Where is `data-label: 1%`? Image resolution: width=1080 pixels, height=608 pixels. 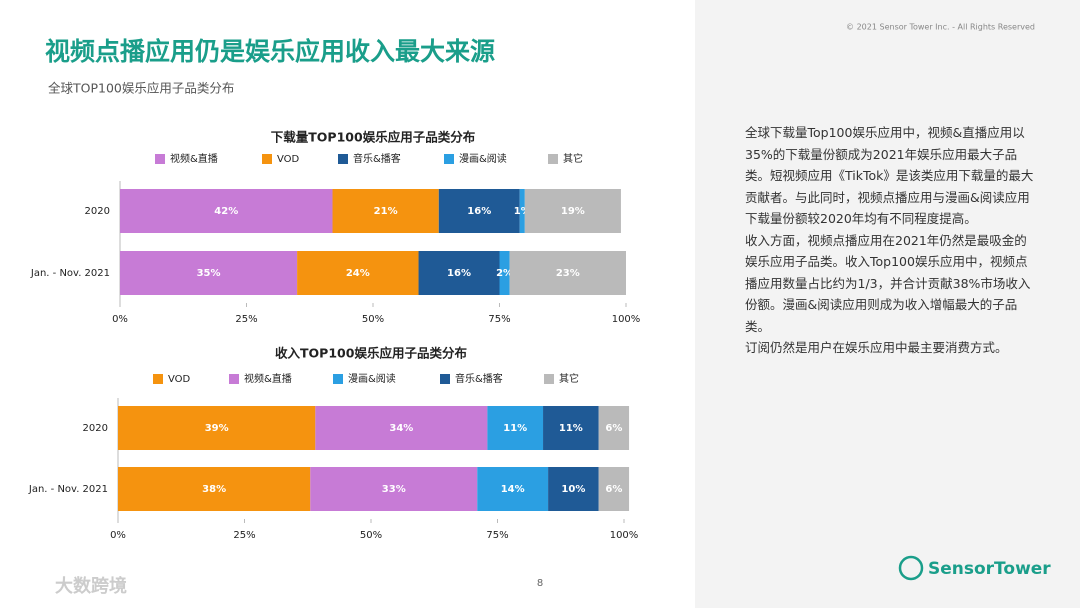
data-label: 1% is located at coordinates (522, 211).